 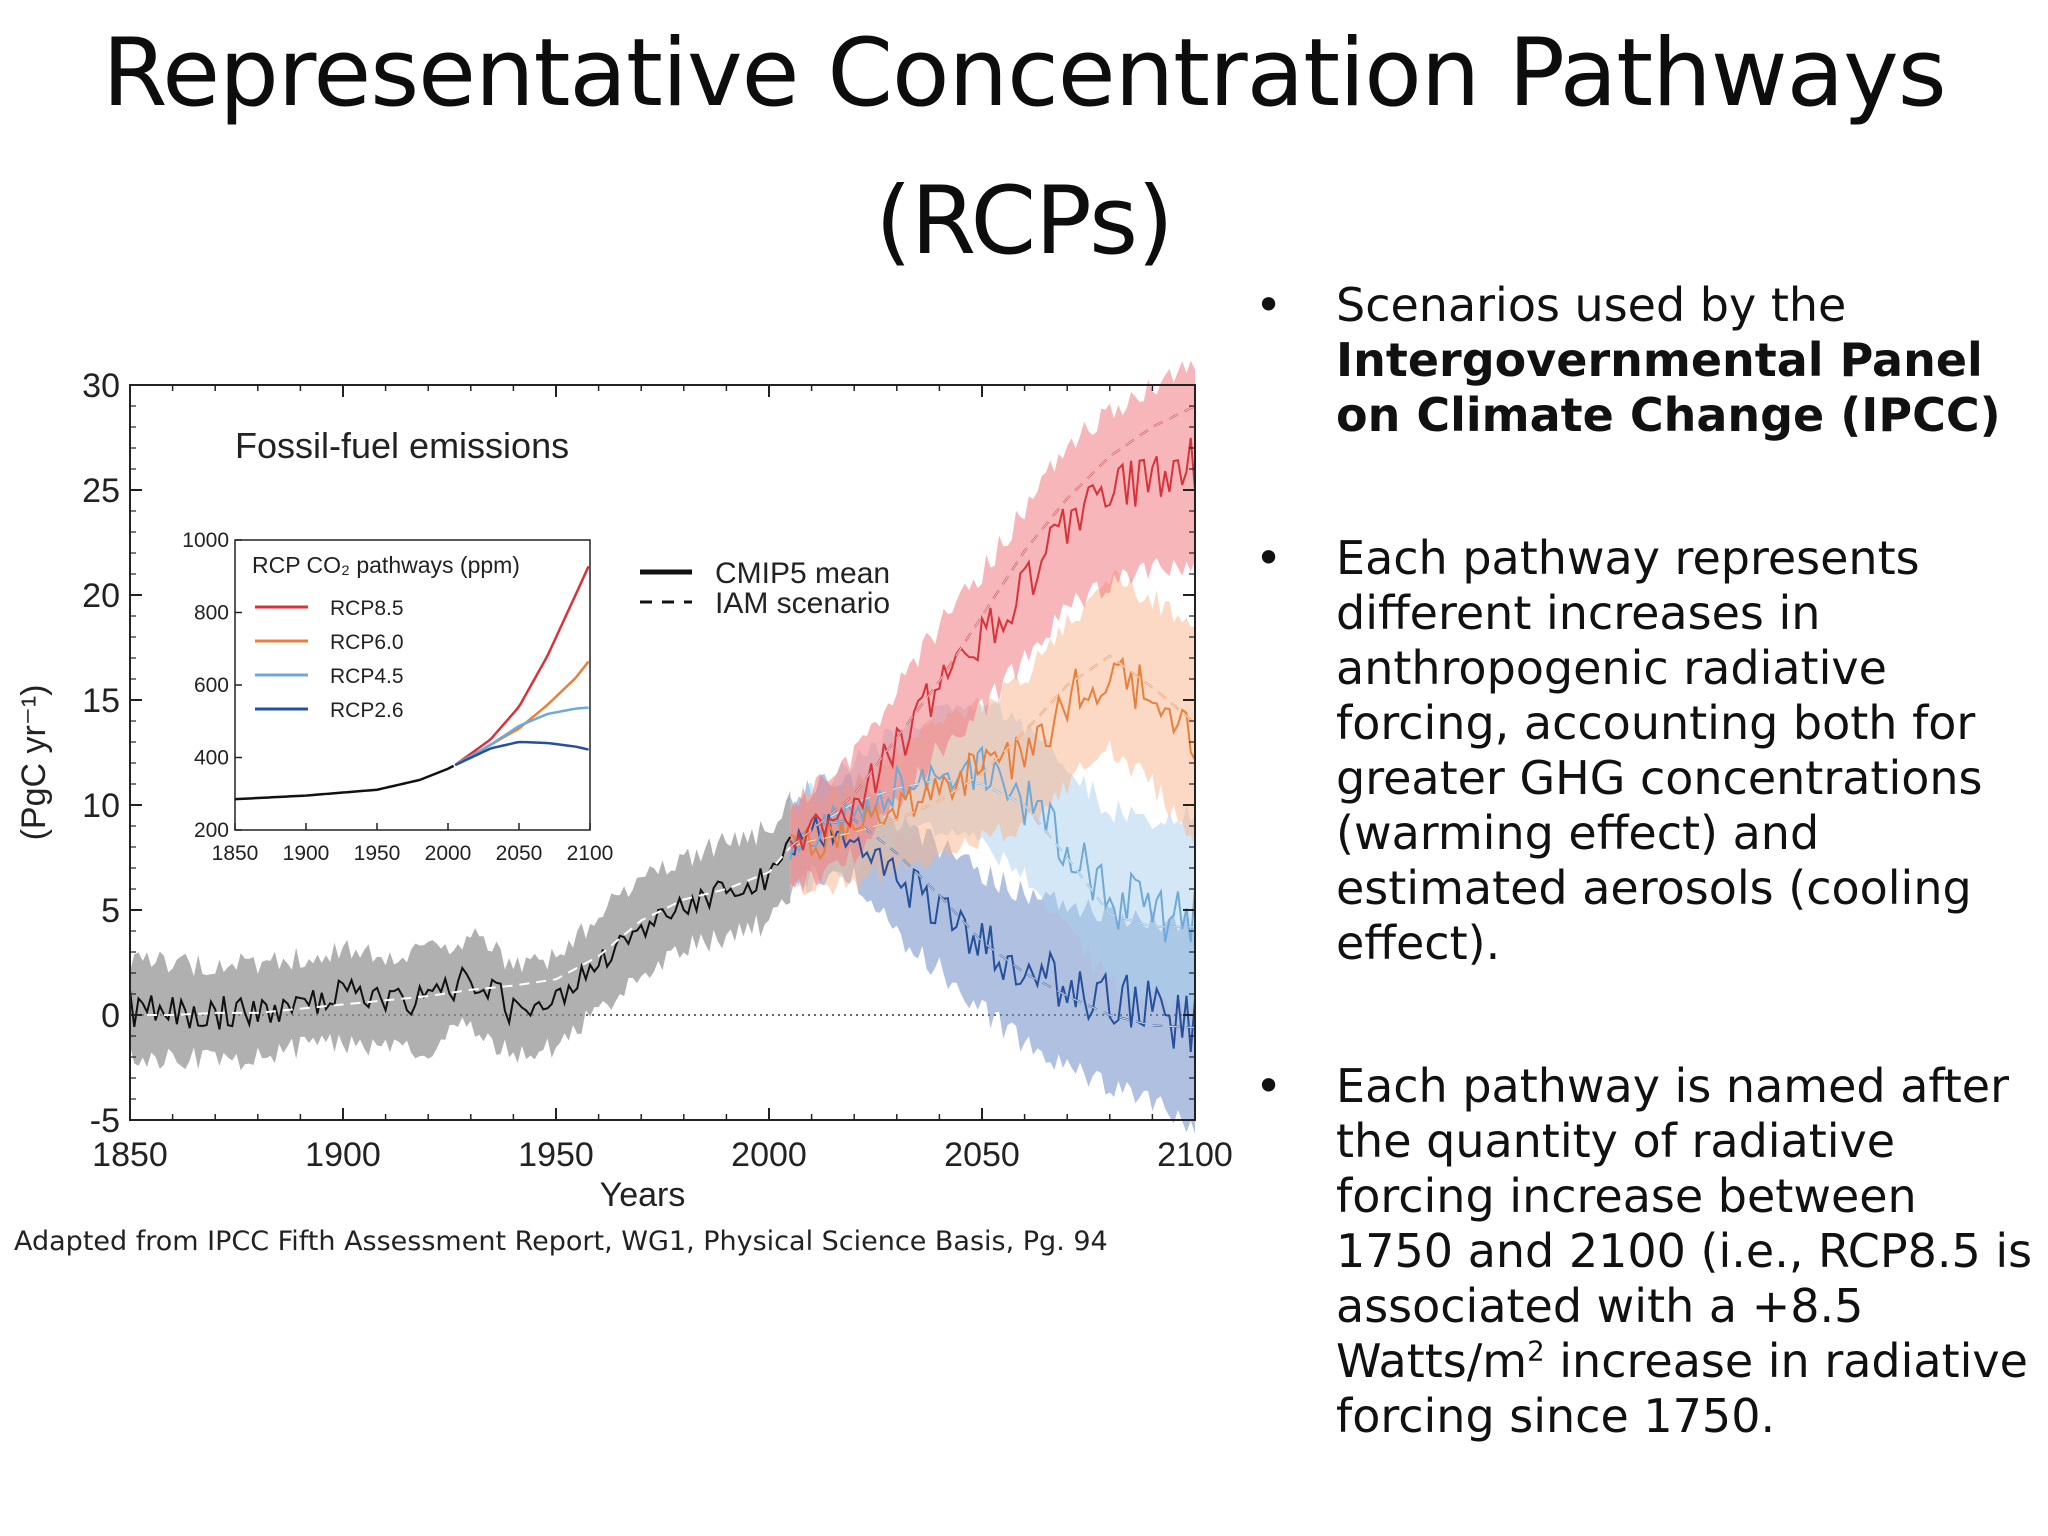 What do you see at coordinates (211, 758) in the screenshot?
I see `inset-y-tick-label: 400` at bounding box center [211, 758].